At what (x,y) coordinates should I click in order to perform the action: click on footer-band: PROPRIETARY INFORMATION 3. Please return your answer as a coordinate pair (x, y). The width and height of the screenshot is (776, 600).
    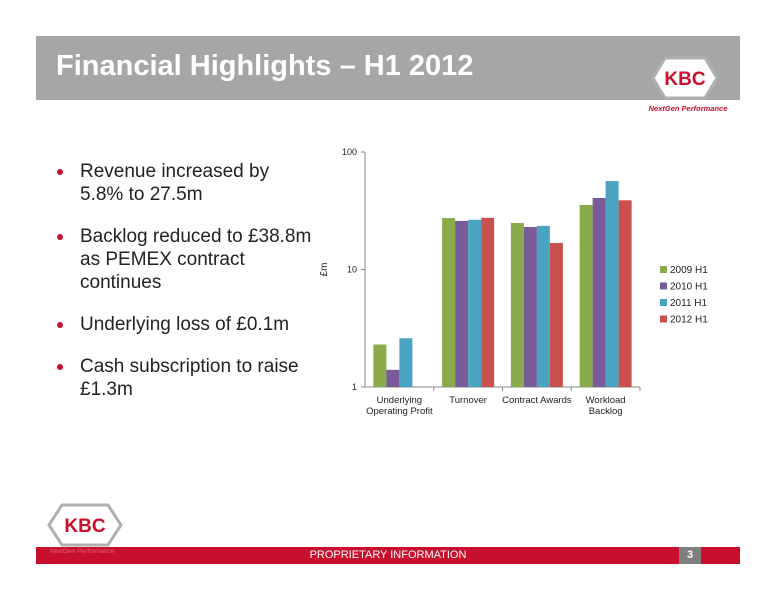
    Looking at the image, I should click on (388, 555).